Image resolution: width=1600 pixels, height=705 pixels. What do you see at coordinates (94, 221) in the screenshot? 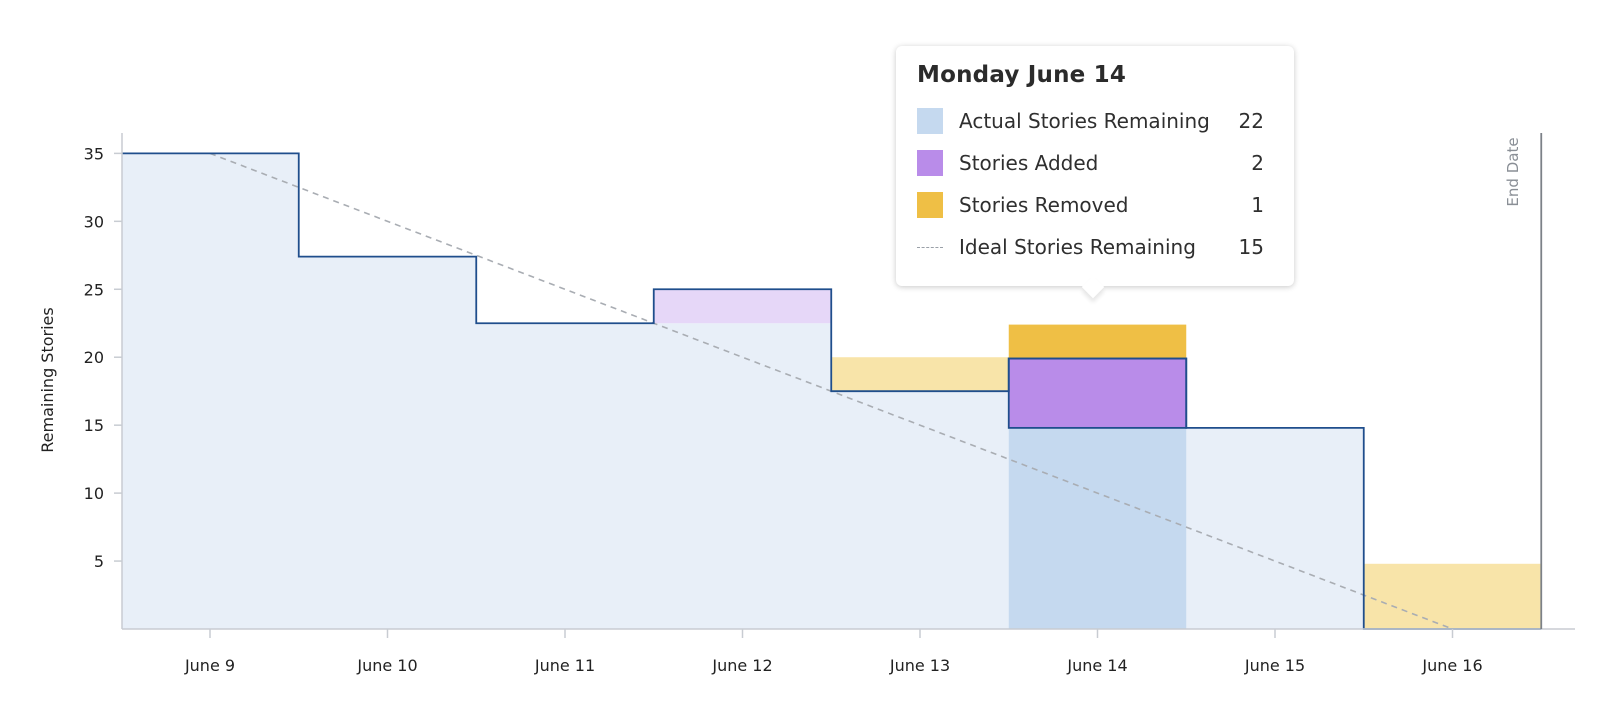
I see `y-tick-label: 30` at bounding box center [94, 221].